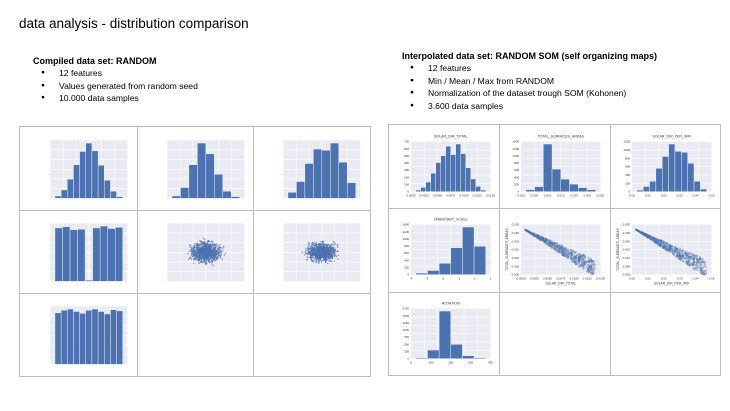 The image size is (730, 411). I want to click on y-tick-label: 0.020, so click(516, 242).